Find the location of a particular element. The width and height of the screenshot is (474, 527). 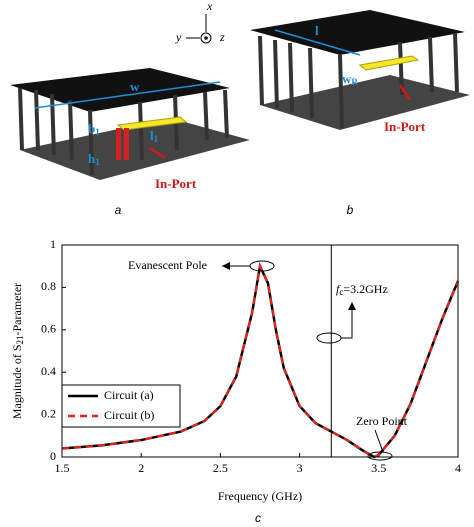

label-w: w is located at coordinates (135, 86).